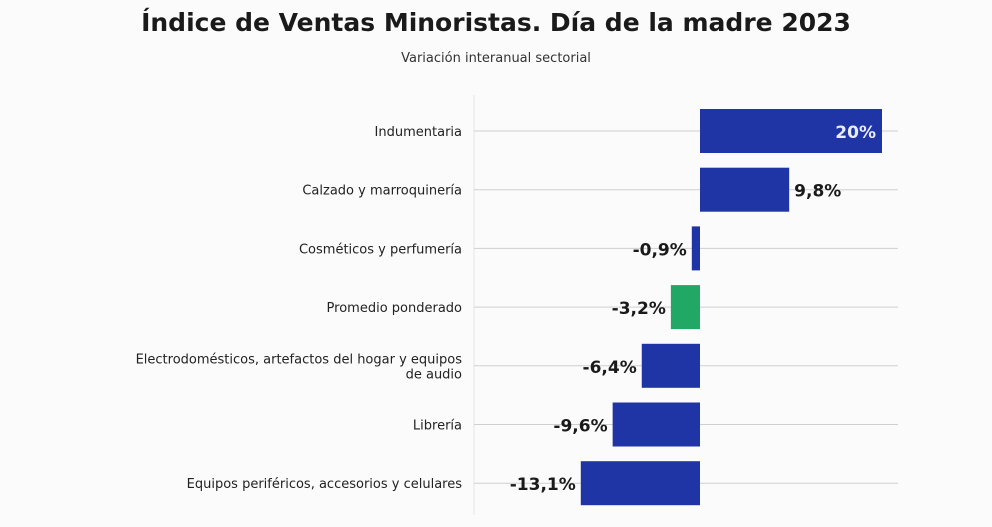  Describe the element at coordinates (380, 249) in the screenshot. I see `category-label: Cosméticos y perfumería` at that location.